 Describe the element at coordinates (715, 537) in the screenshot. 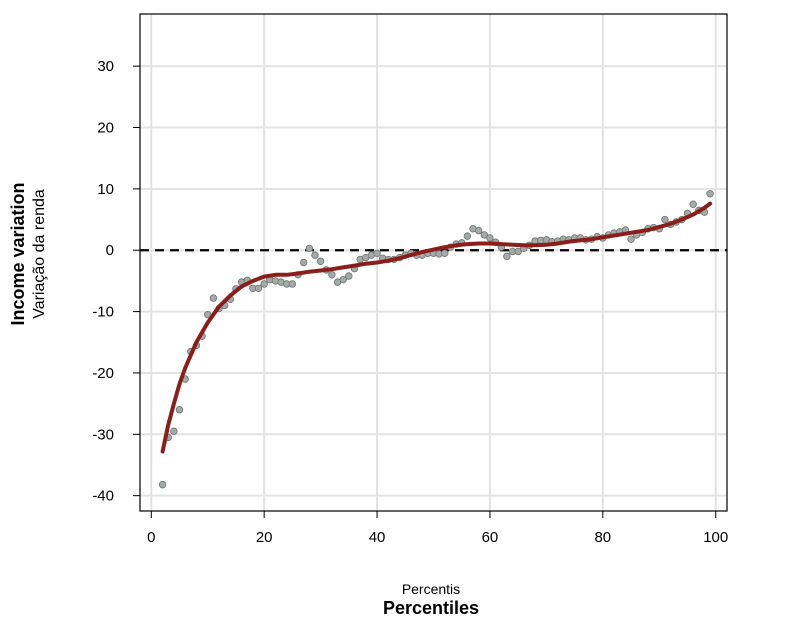

I see `x-tick-label: 100` at that location.